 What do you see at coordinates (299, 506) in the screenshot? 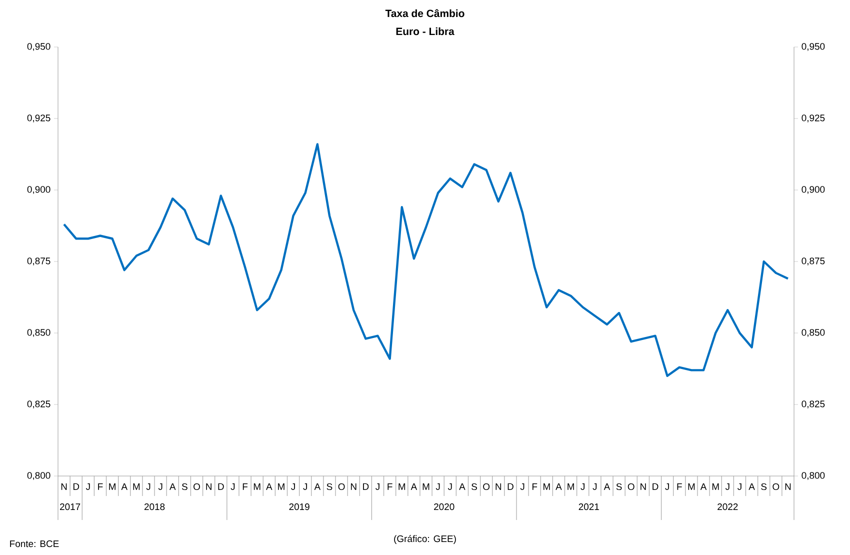
I see `text: 2019` at bounding box center [299, 506].